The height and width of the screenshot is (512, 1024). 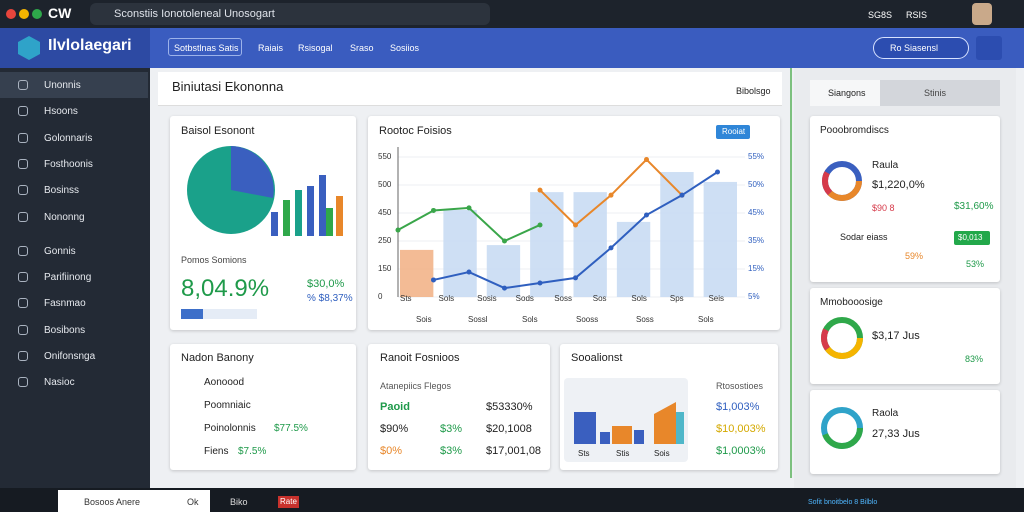 What do you see at coordinates (224, 382) in the screenshot?
I see `list-item: Aonoood` at bounding box center [224, 382].